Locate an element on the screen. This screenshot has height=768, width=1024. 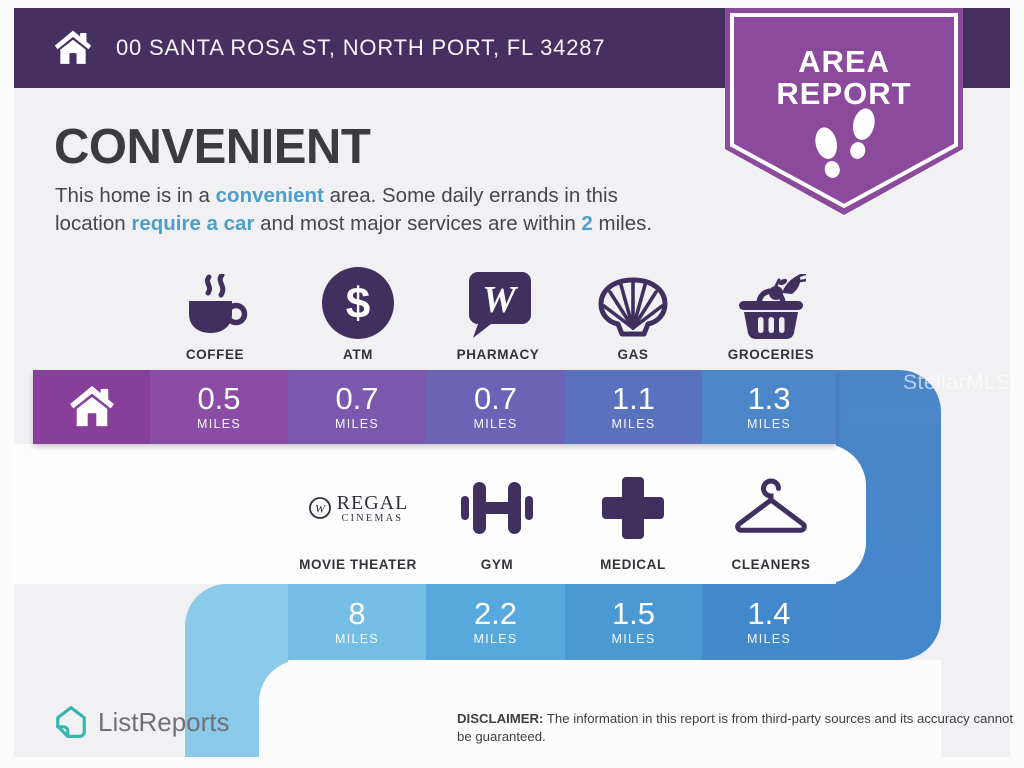
amenity-gym: GYM is located at coordinates (497, 519).